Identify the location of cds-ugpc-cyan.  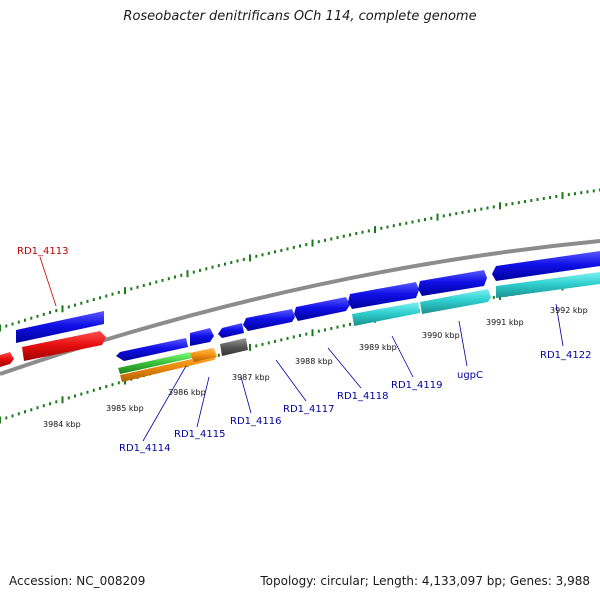
(455, 301).